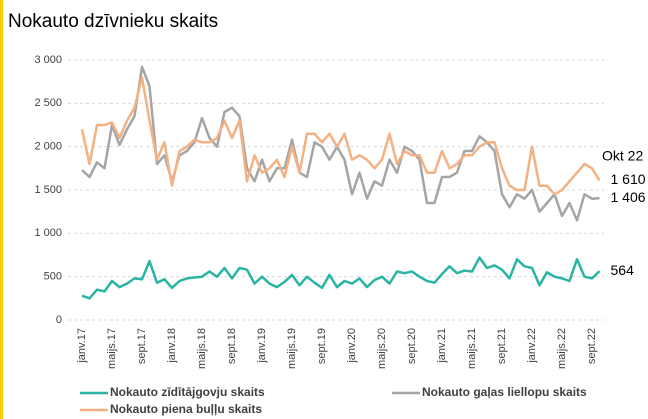 The width and height of the screenshot is (648, 419). I want to click on x-tick-label: sept.22, so click(592, 346).